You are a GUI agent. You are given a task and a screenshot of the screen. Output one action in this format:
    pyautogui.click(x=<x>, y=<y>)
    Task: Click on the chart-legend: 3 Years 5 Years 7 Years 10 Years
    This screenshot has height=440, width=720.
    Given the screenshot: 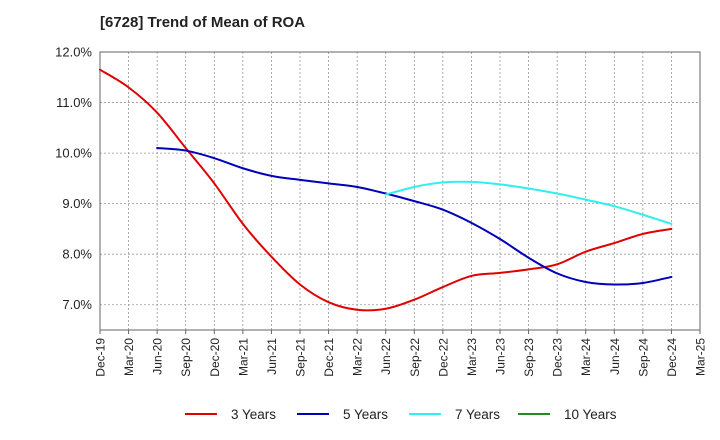 What is the action you would take?
    pyautogui.click(x=360, y=414)
    